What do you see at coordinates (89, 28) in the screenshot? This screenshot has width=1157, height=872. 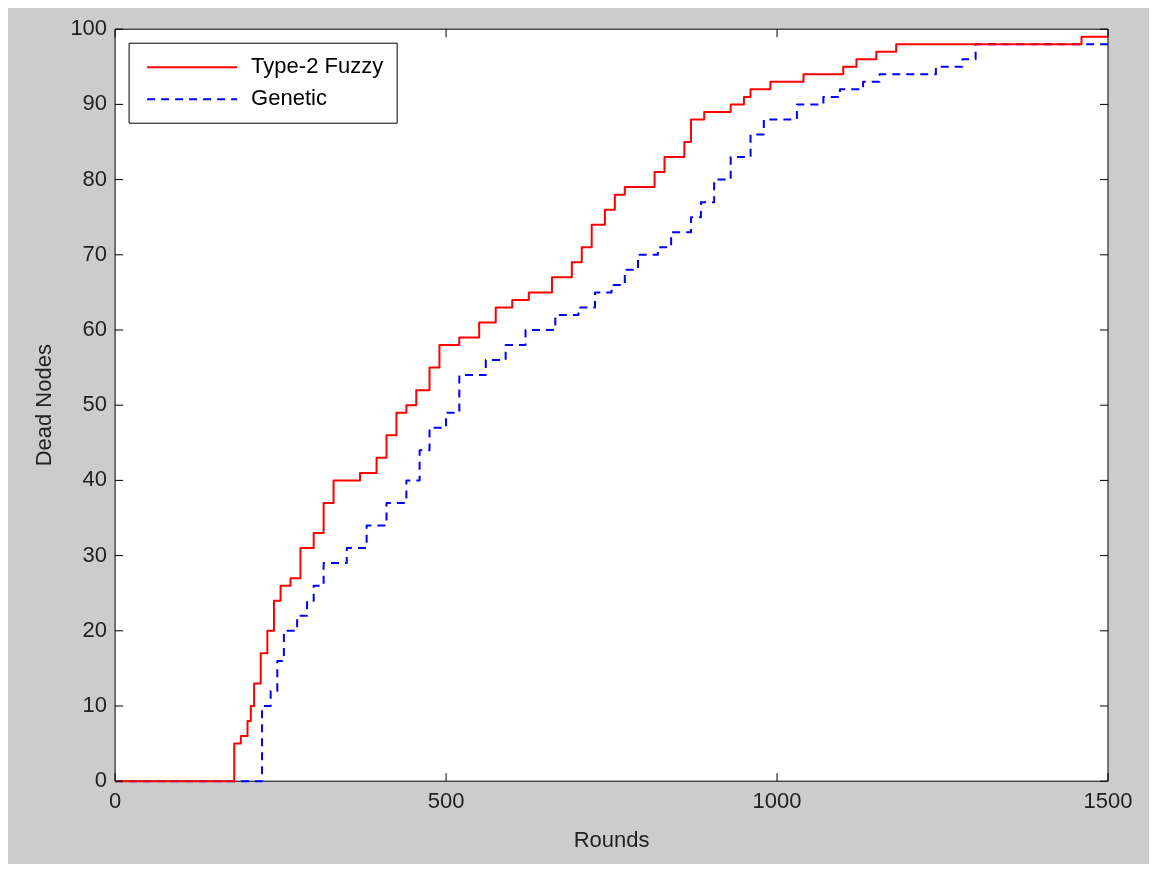 I see `y-tick-label: 100` at bounding box center [89, 28].